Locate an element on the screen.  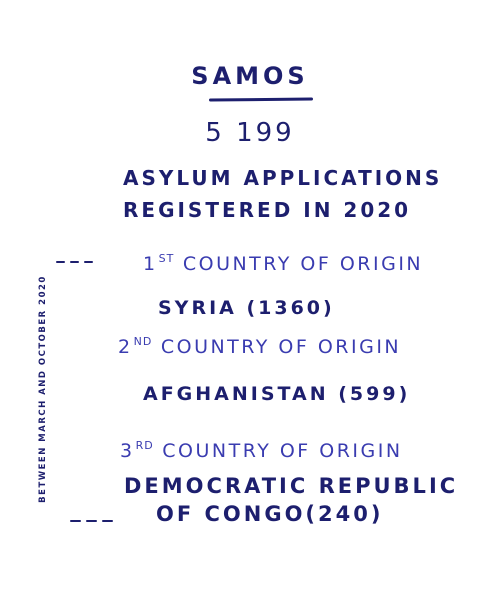
rank-3-suffix: RD is located at coordinates (144, 445).